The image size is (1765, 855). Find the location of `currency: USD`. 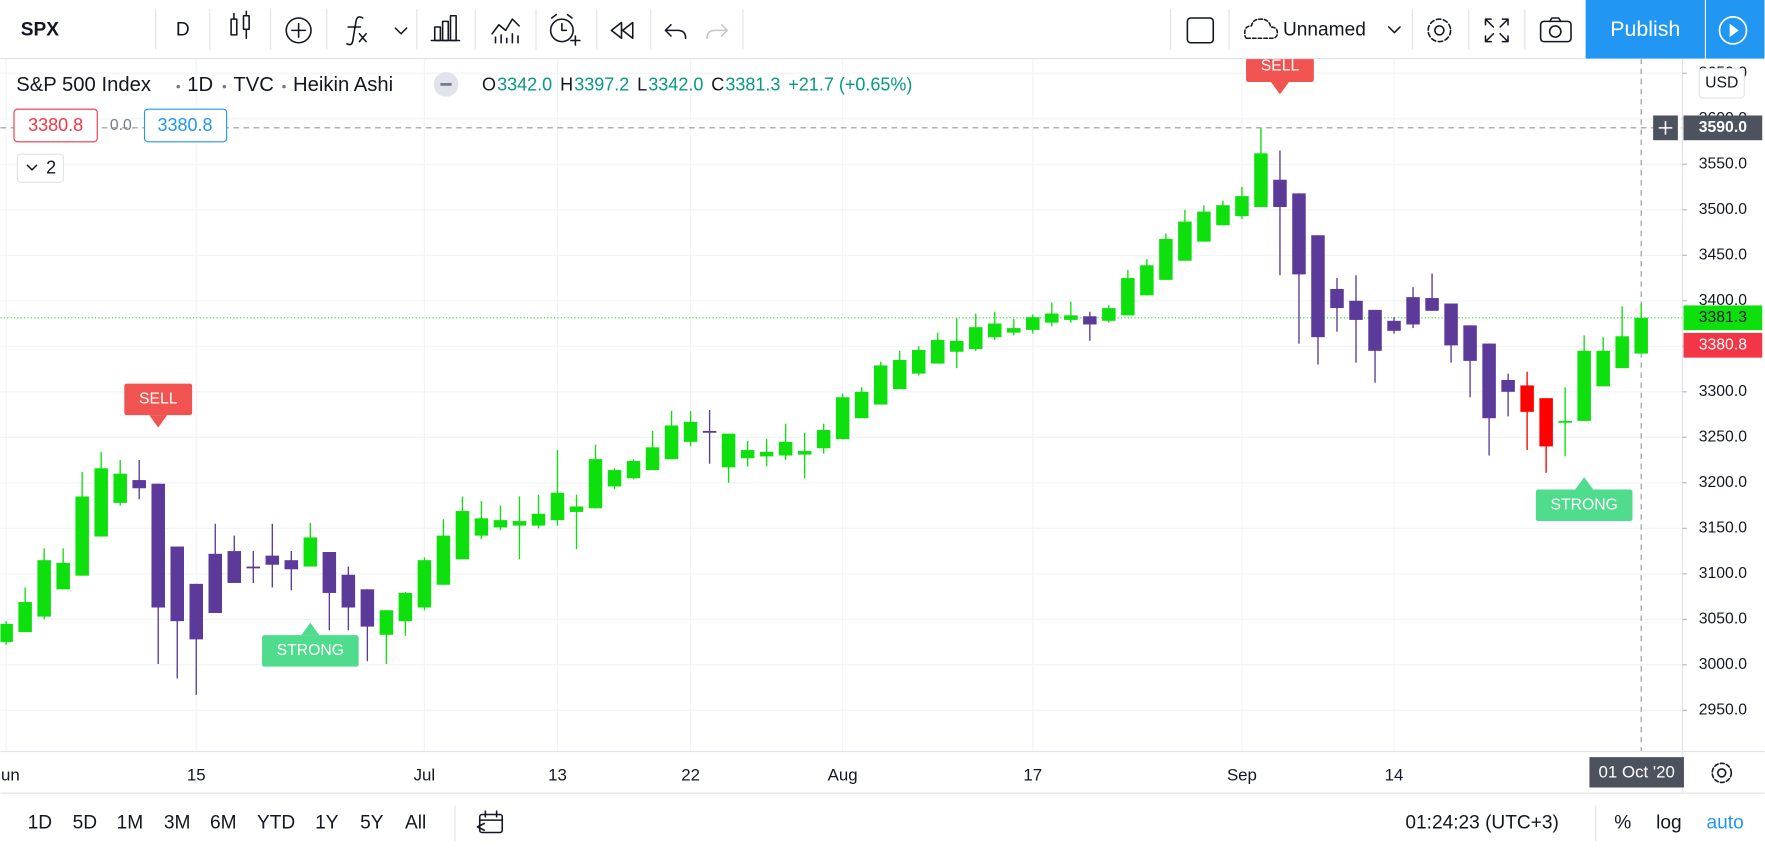

currency: USD is located at coordinates (1721, 82).